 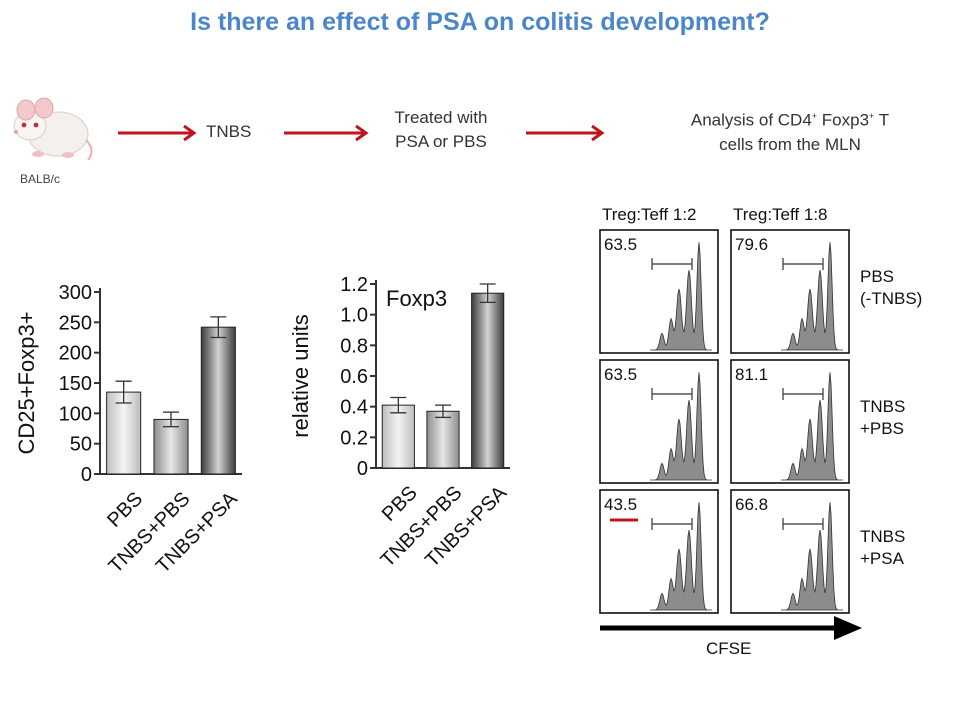 What do you see at coordinates (354, 316) in the screenshot?
I see `y-tick-label: 1.0` at bounding box center [354, 316].